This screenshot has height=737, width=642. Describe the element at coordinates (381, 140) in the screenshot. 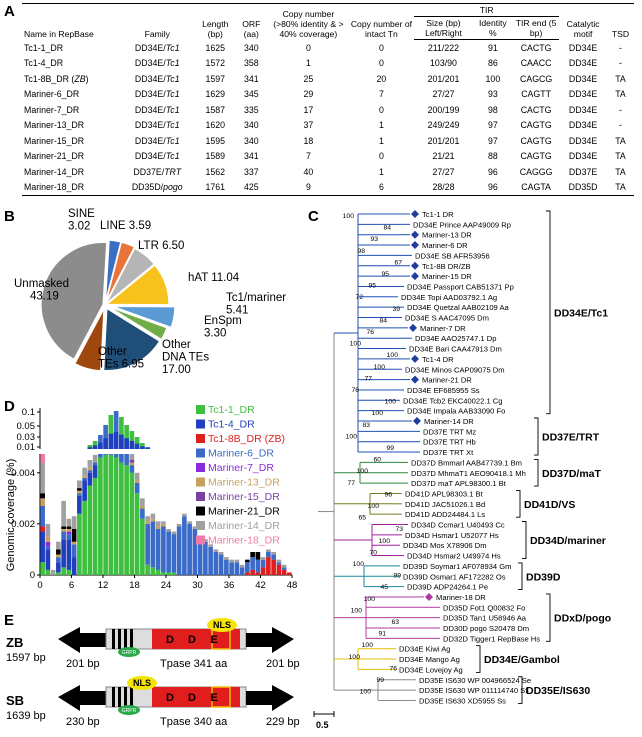

I see `cell-intact: 1` at that location.